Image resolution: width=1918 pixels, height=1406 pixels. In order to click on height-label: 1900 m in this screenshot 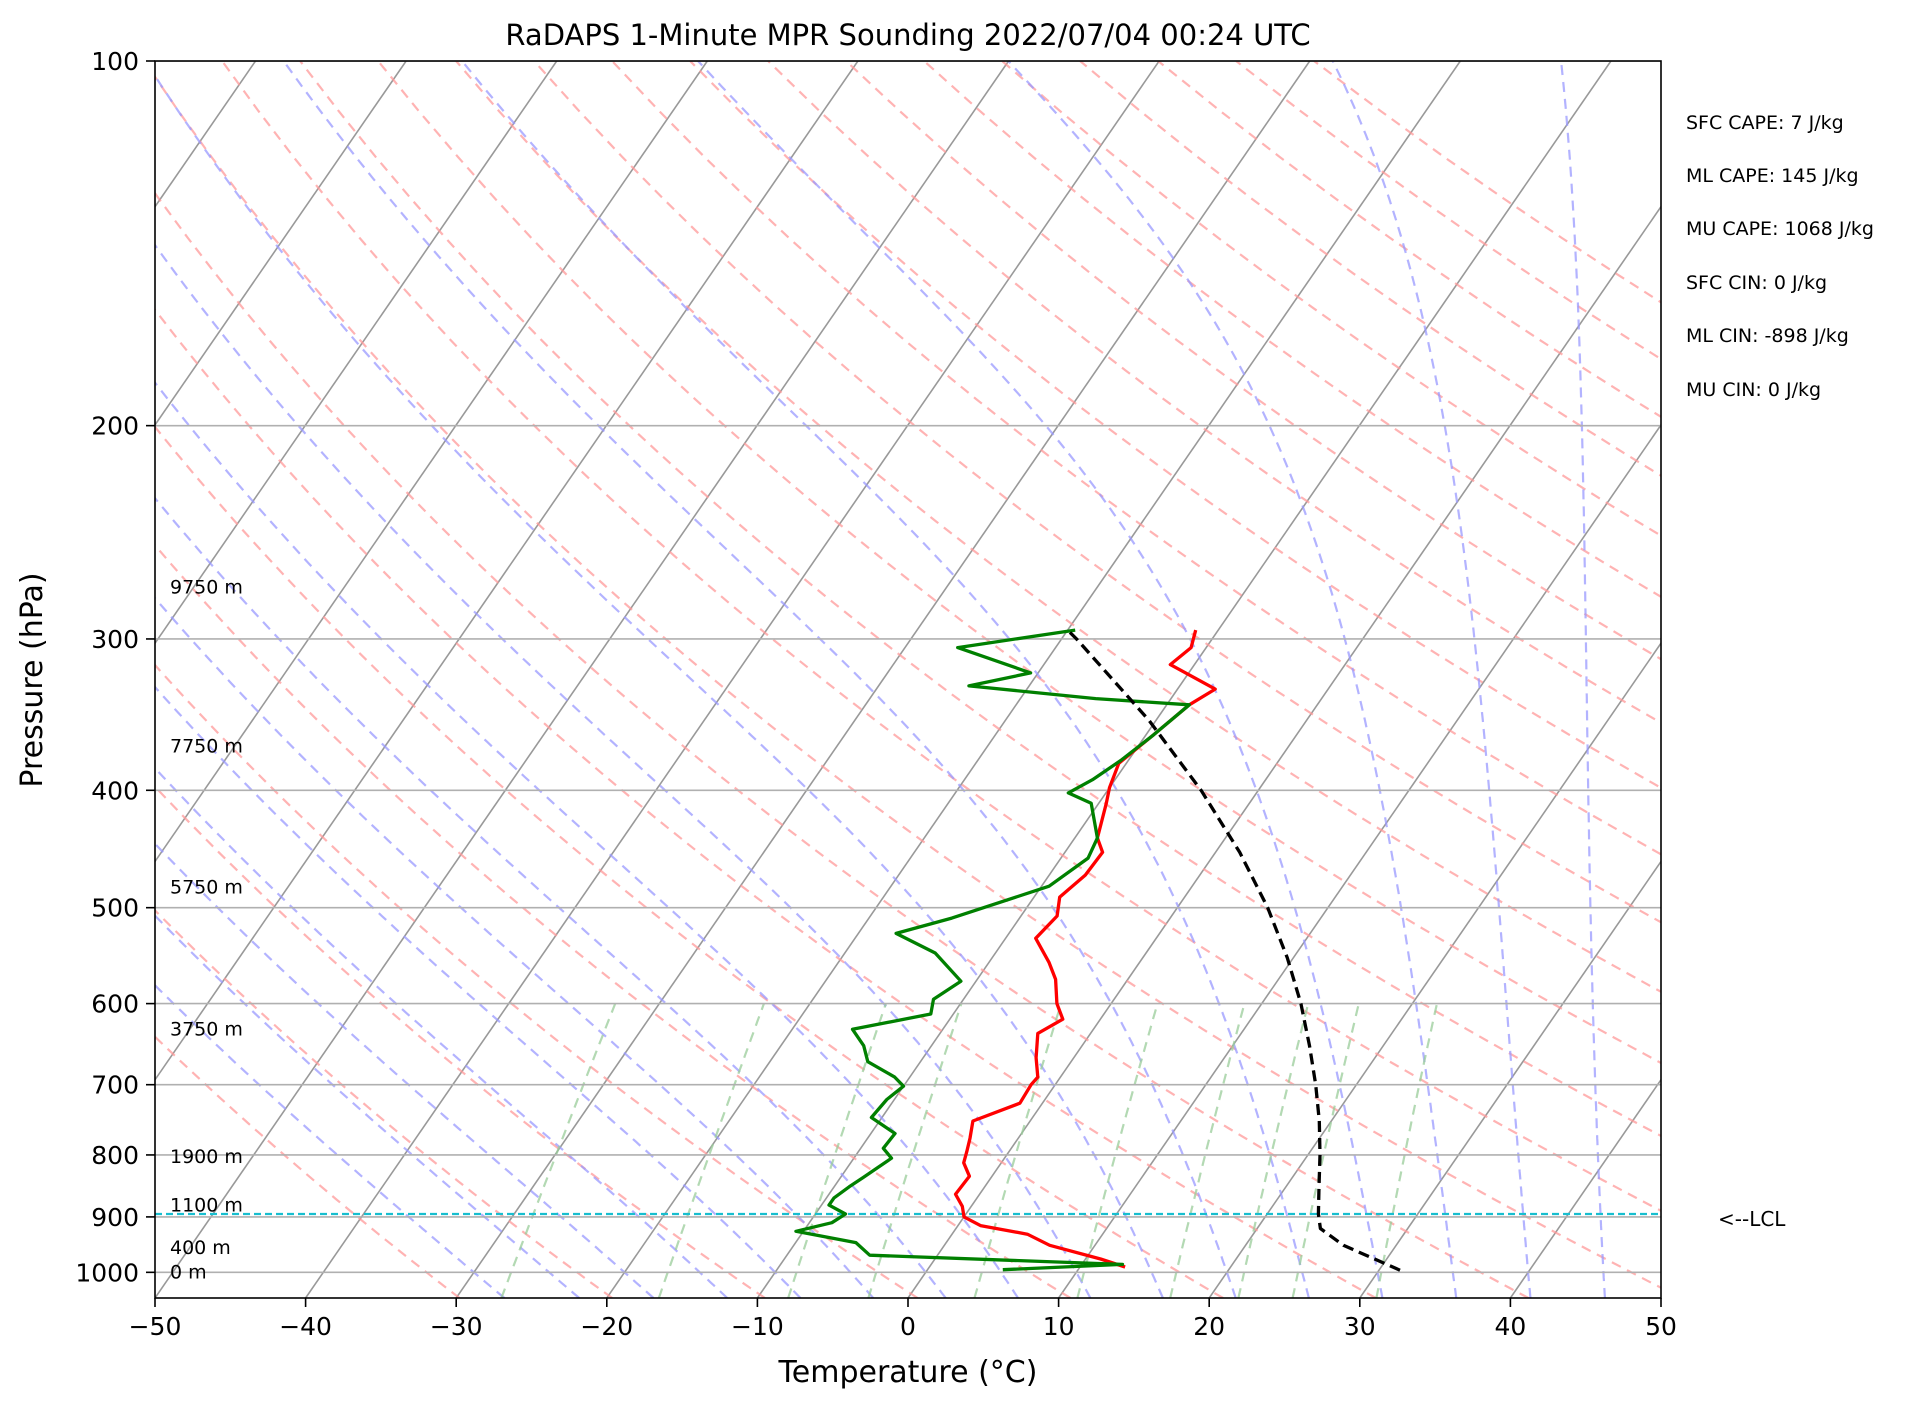, I will do `click(206, 1157)`.